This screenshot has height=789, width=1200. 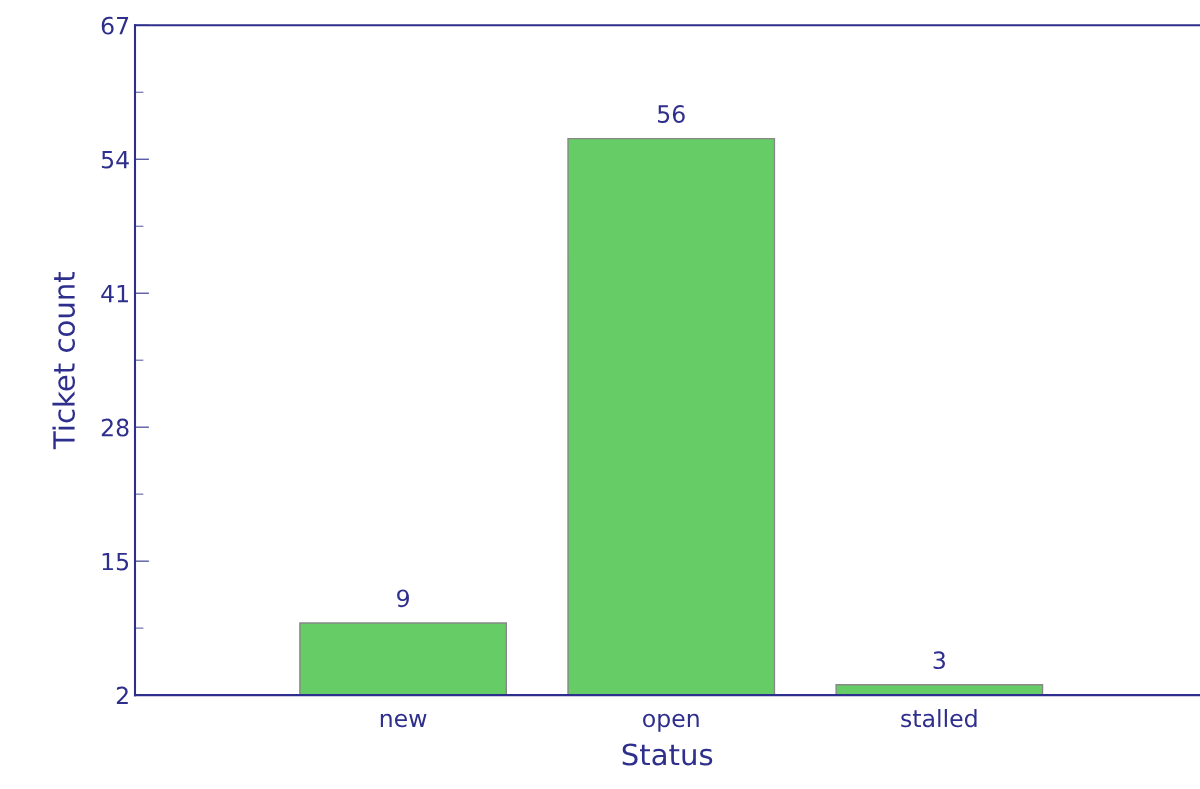 I want to click on x-axis-title: Status, so click(x=667, y=754).